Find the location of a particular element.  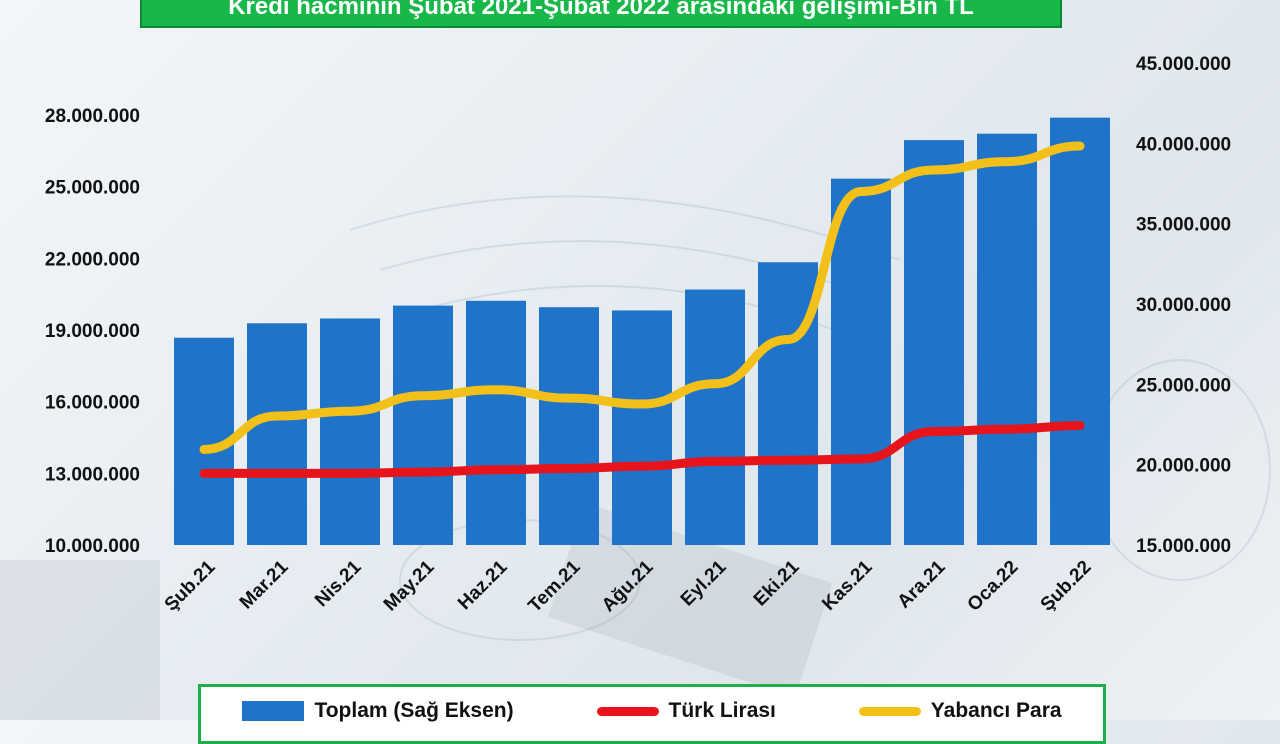

legend-label-yabanci-para: Yabancı Para is located at coordinates (996, 710).